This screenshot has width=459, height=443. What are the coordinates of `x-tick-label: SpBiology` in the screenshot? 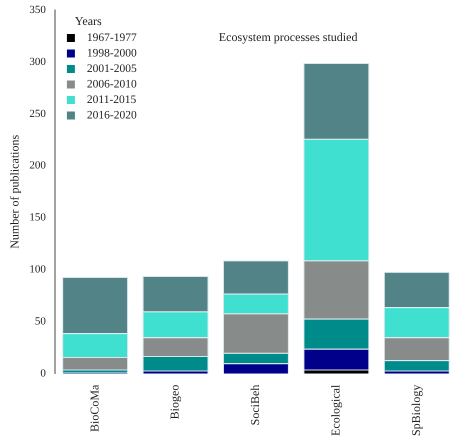 It's located at (415, 410).